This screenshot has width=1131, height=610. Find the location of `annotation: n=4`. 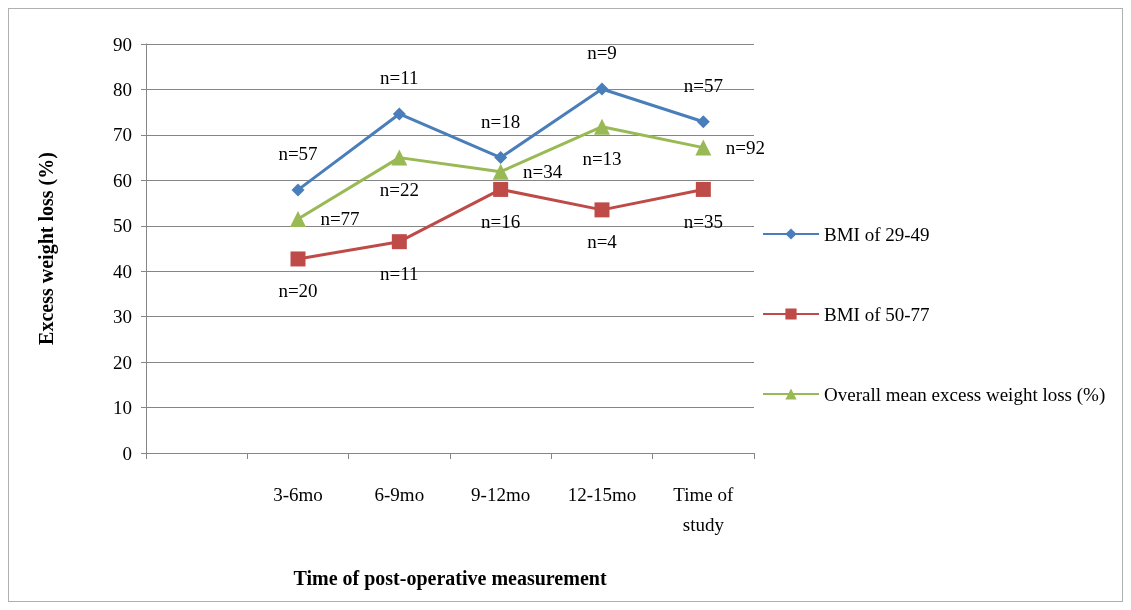

annotation: n=4 is located at coordinates (602, 242).